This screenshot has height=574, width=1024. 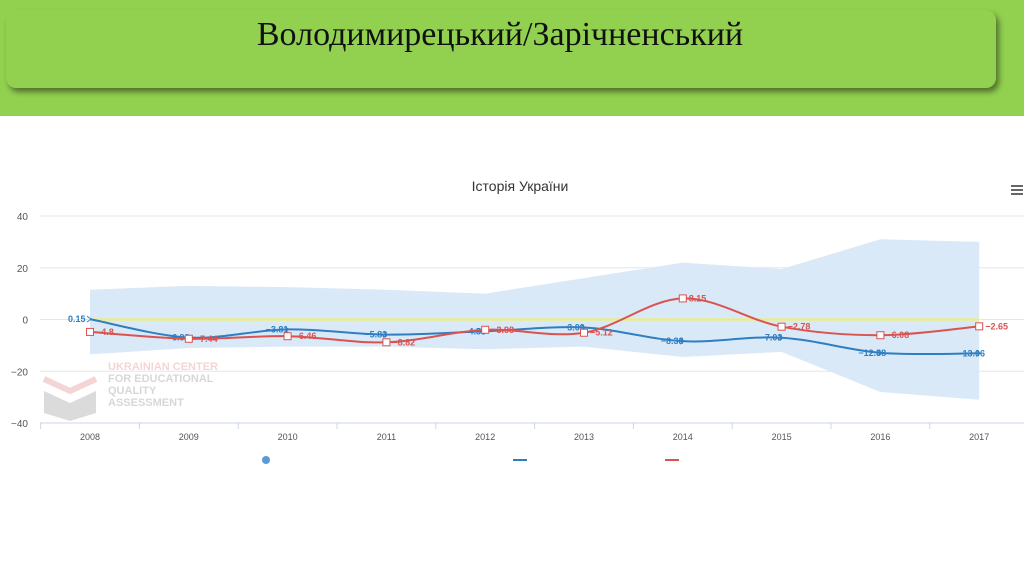 I want to click on data-label: −8.82, so click(x=403, y=342).